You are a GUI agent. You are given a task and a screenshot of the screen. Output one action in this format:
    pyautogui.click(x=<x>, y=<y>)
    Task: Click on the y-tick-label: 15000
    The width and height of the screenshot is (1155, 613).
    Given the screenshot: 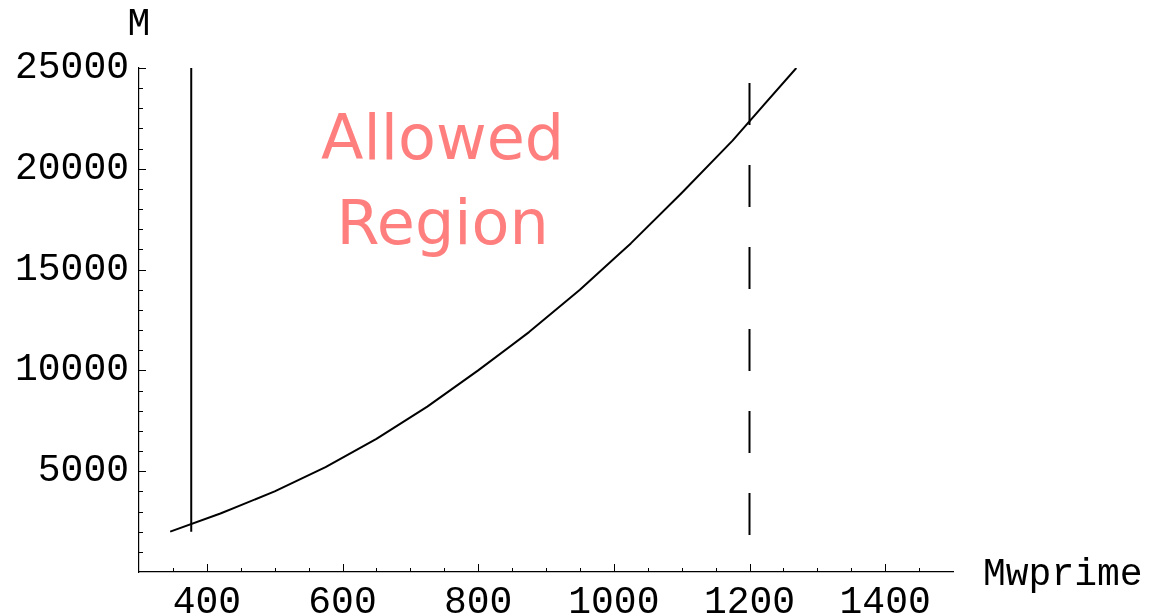 What is the action you would take?
    pyautogui.click(x=71, y=269)
    